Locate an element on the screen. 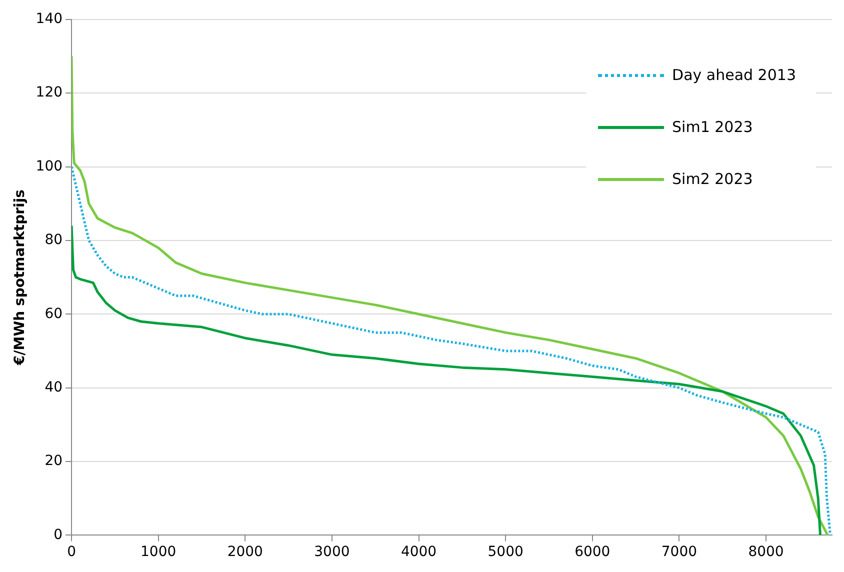 Image resolution: width=844 pixels, height=572 pixels. y-tick-label: 80 is located at coordinates (53, 240).